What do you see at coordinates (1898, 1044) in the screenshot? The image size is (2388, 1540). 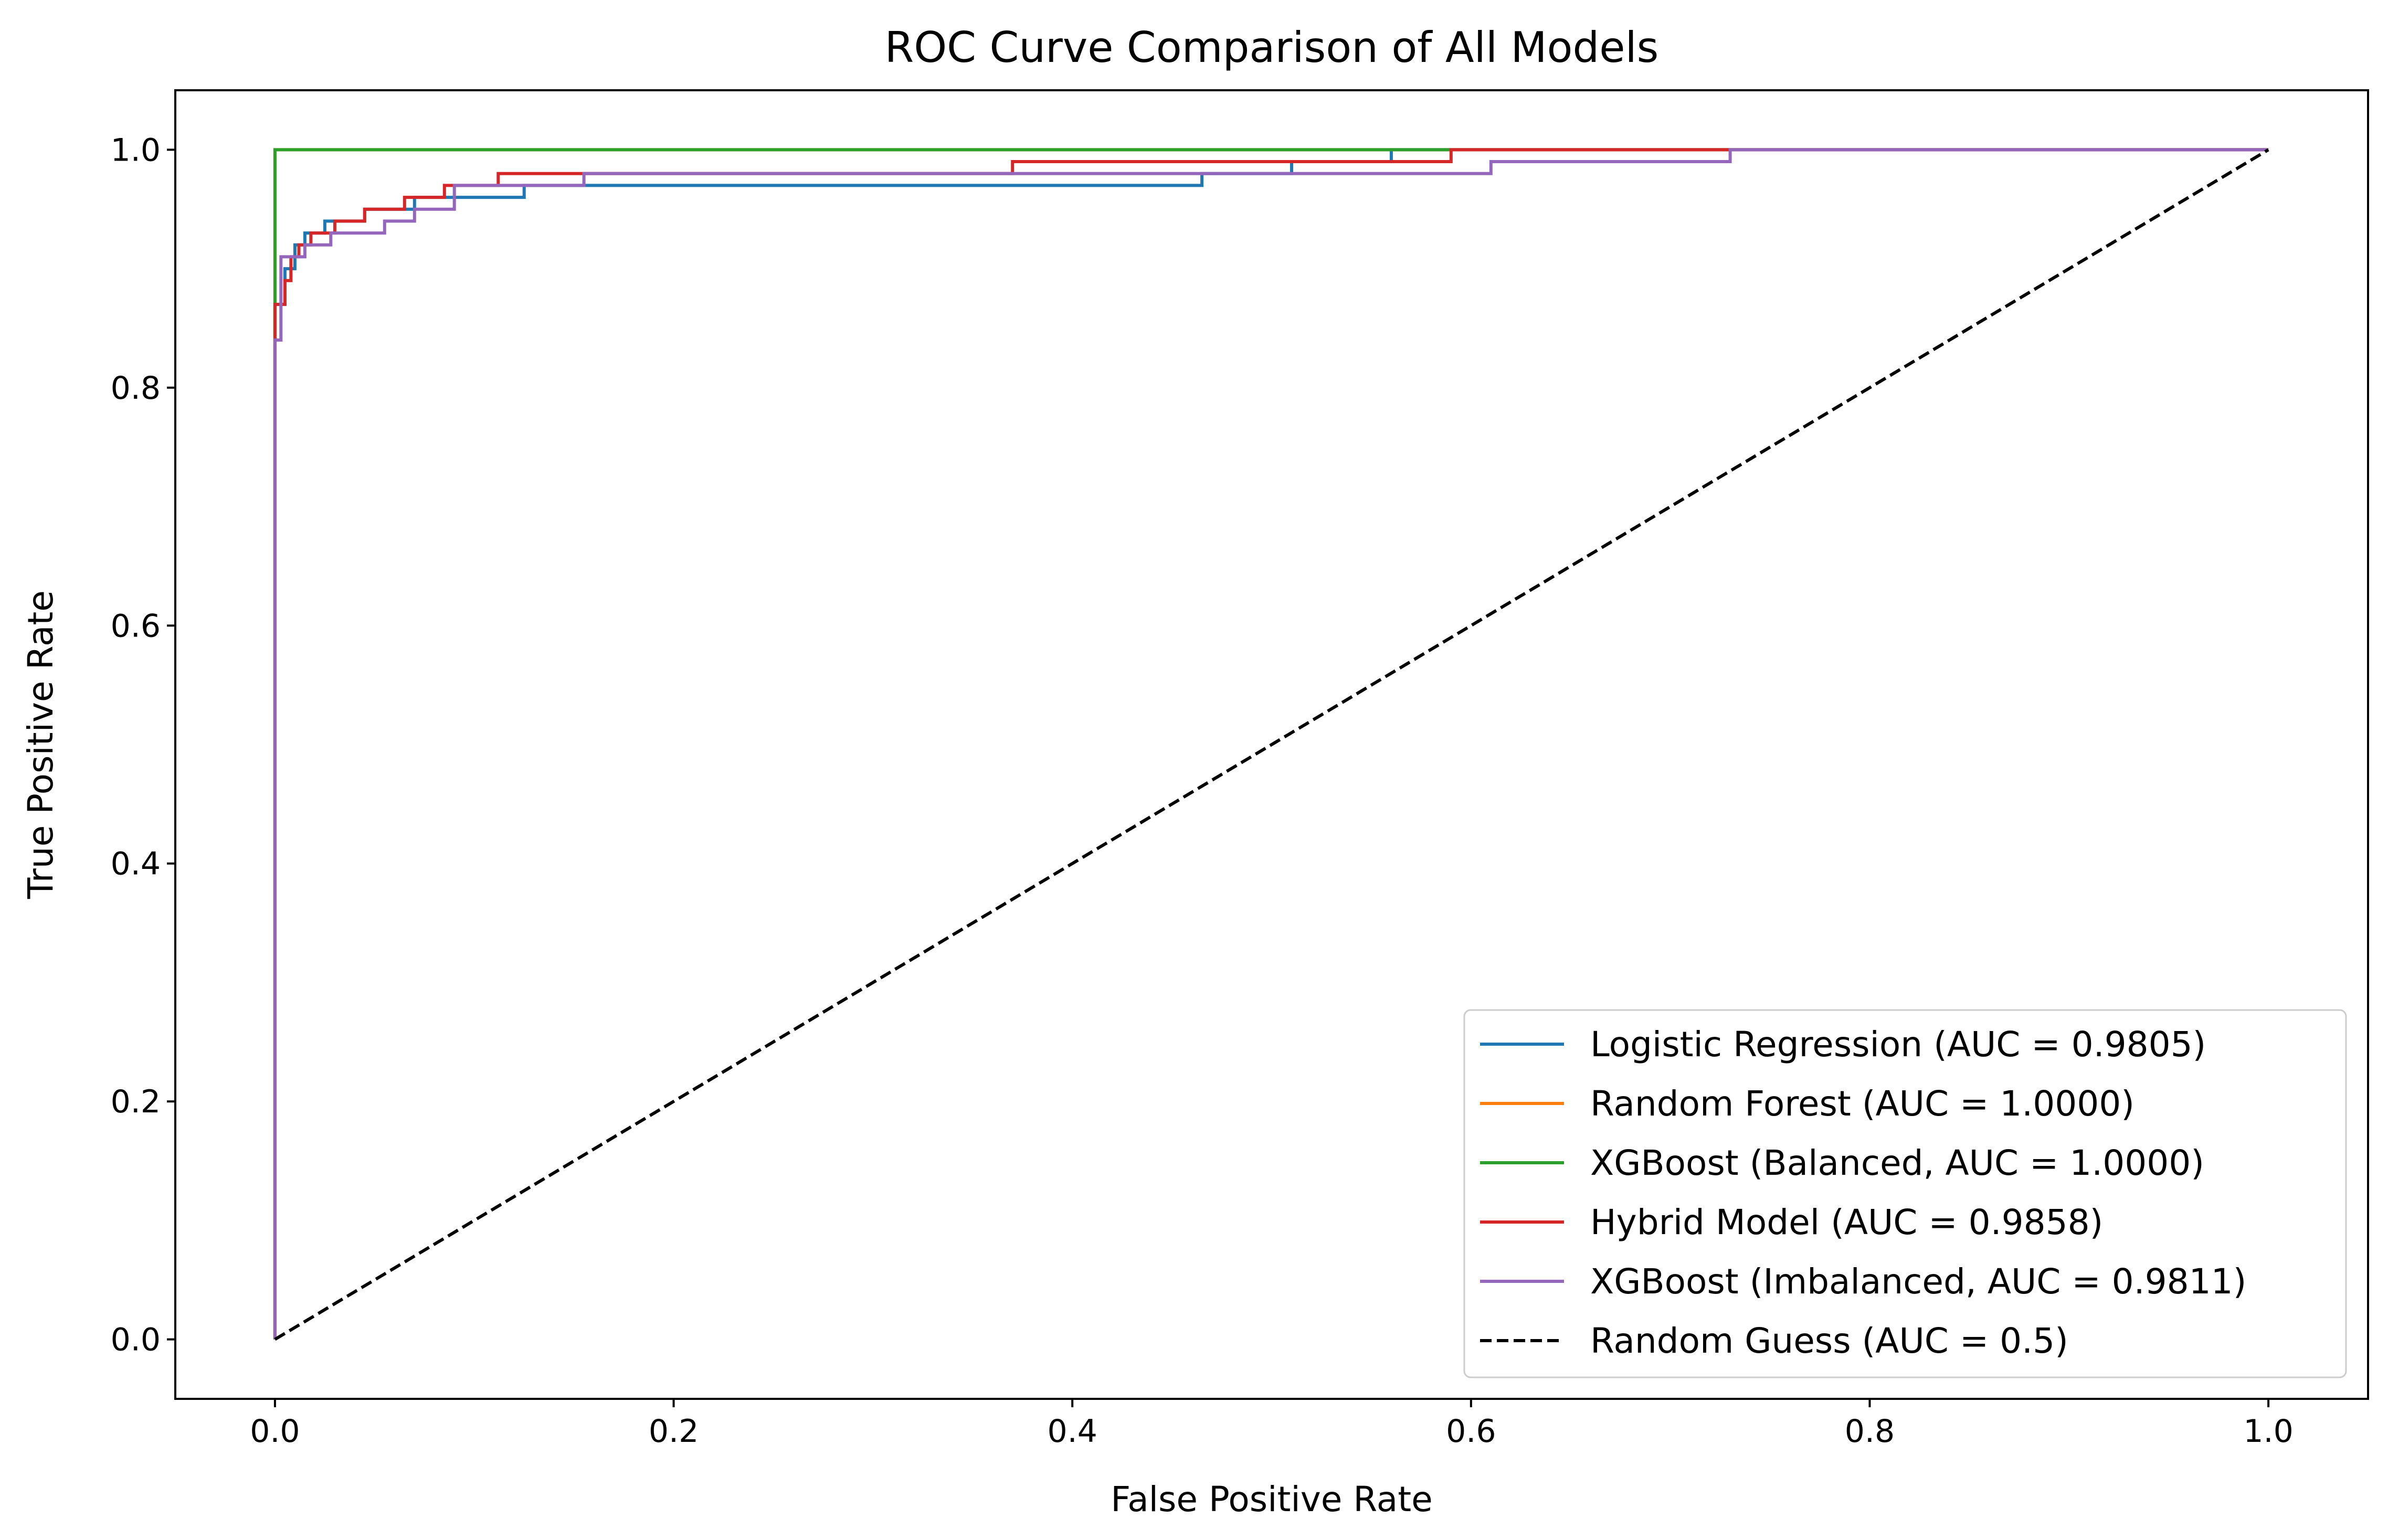 I see `legend-label: Logistic Regression (AUC = 0.9805)` at bounding box center [1898, 1044].